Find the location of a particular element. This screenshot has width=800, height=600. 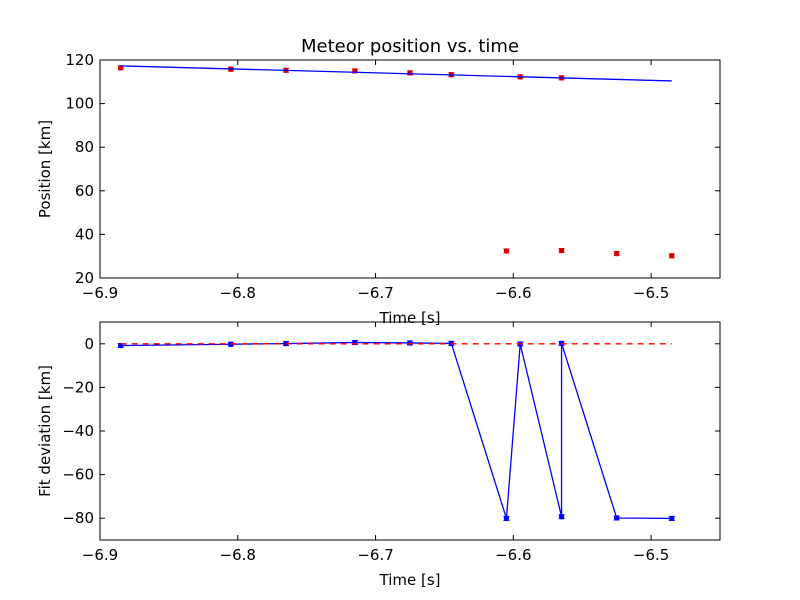

y-tick-label: 20 is located at coordinates (84, 278).